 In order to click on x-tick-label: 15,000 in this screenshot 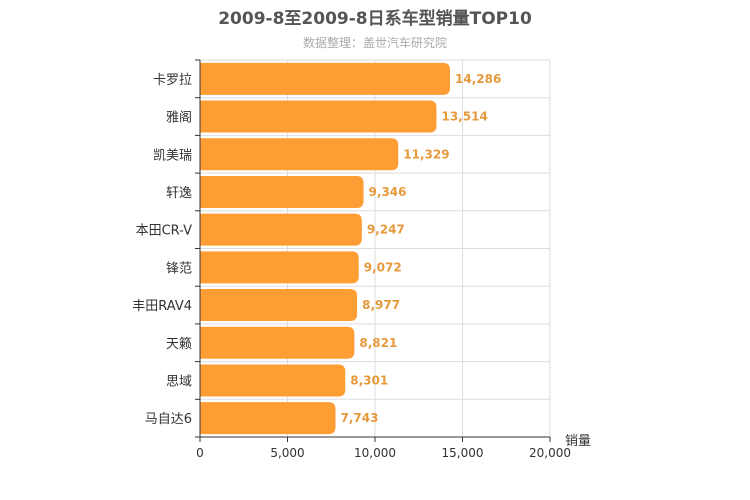, I will do `click(463, 453)`.